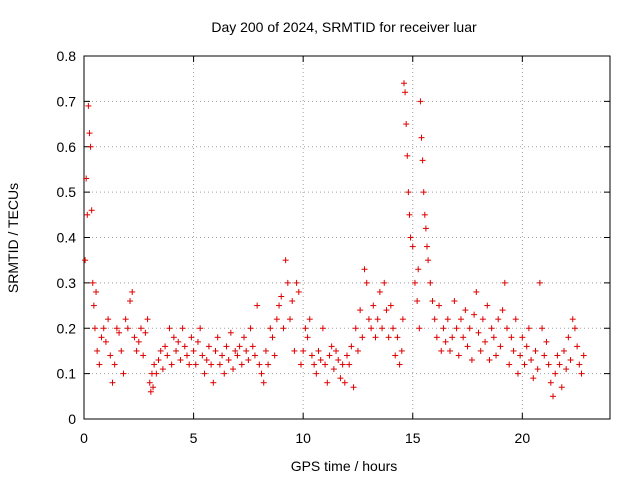 This screenshot has width=640, height=480. I want to click on y-axis-label: SRMTID / TECUs, so click(13, 238).